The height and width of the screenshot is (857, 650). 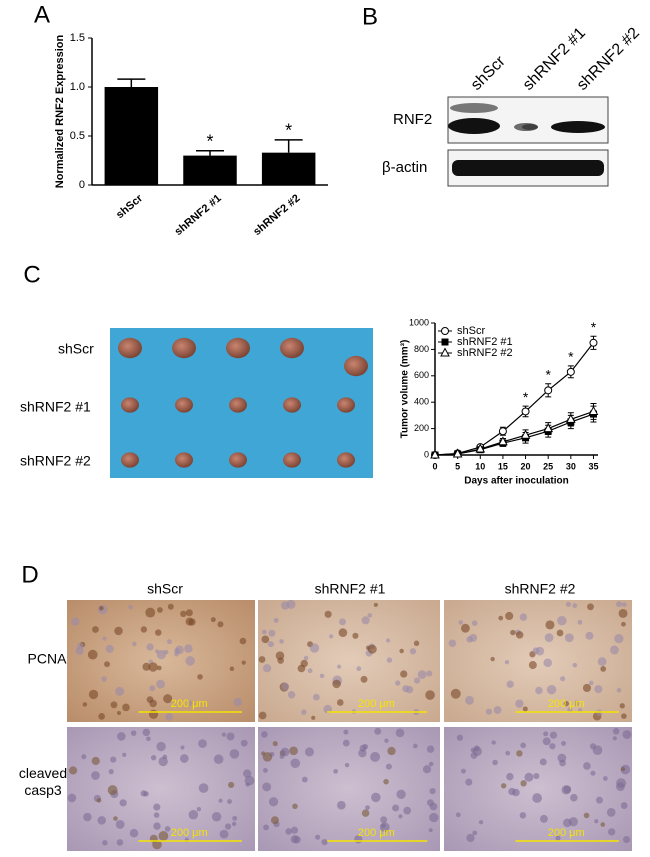 What do you see at coordinates (485, 342) in the screenshot?
I see `legend-label: shRNF2 #1` at bounding box center [485, 342].